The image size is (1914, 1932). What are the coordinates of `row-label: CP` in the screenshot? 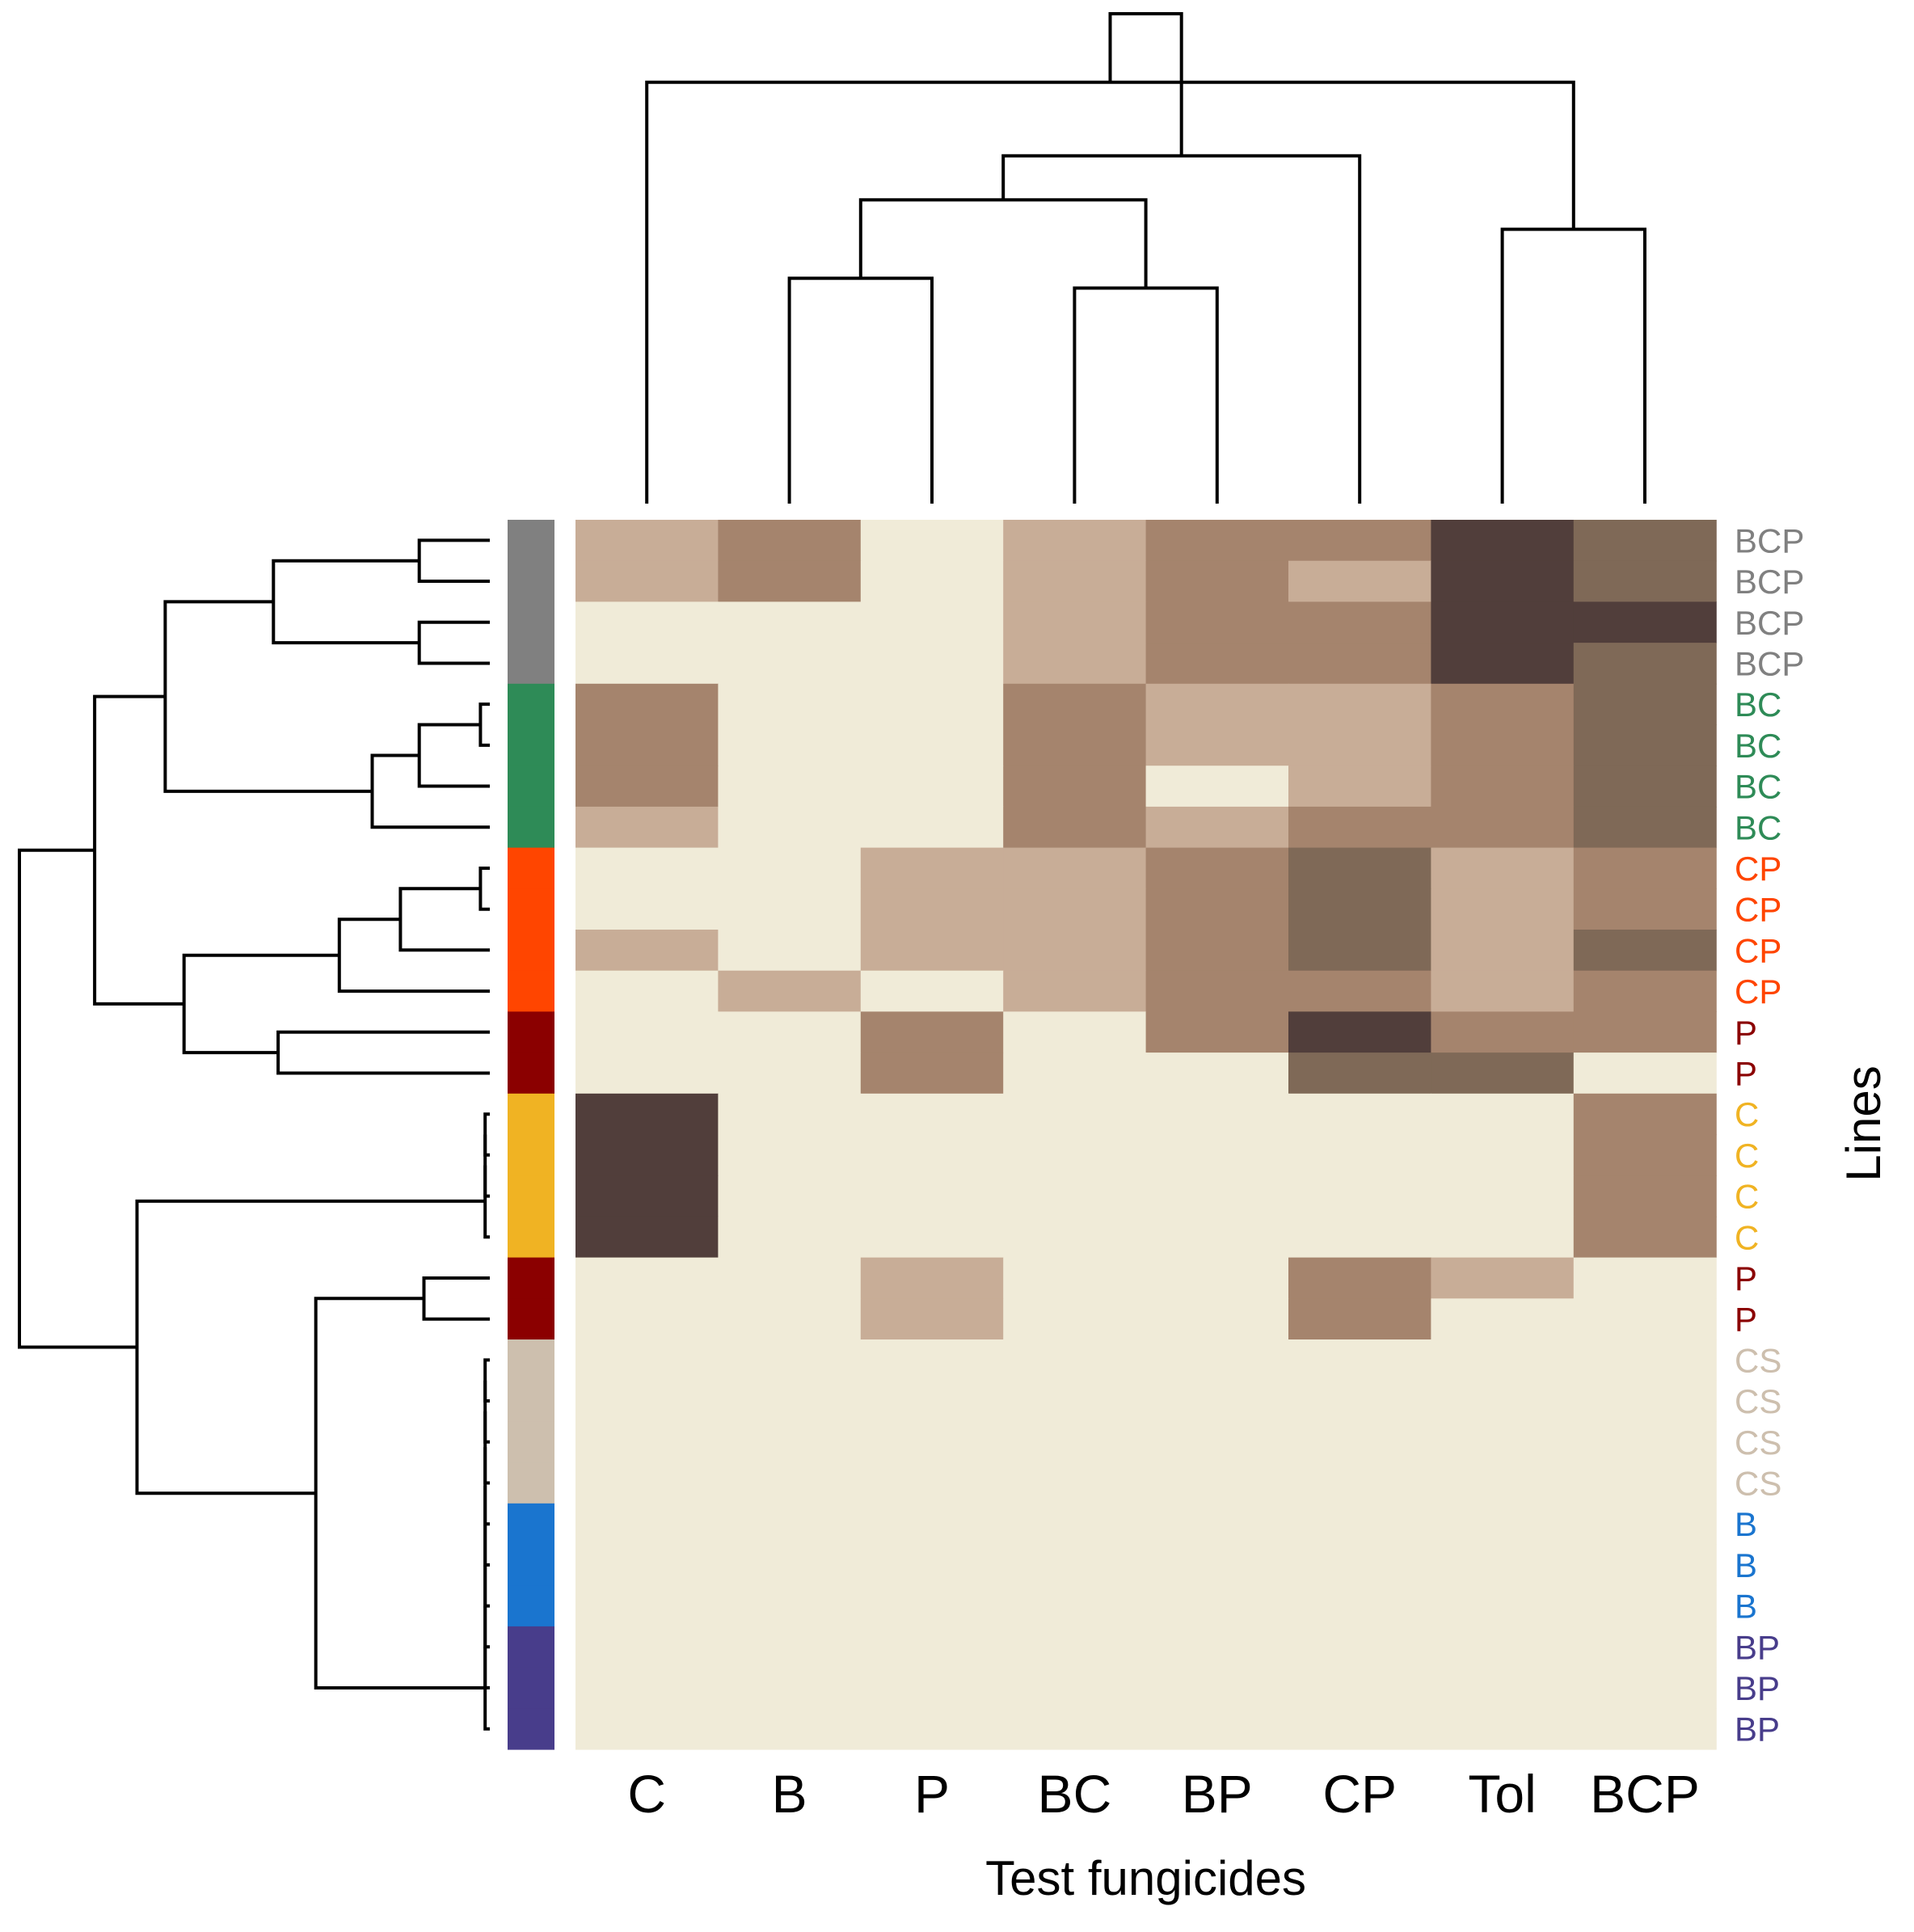 It's located at (1758, 991).